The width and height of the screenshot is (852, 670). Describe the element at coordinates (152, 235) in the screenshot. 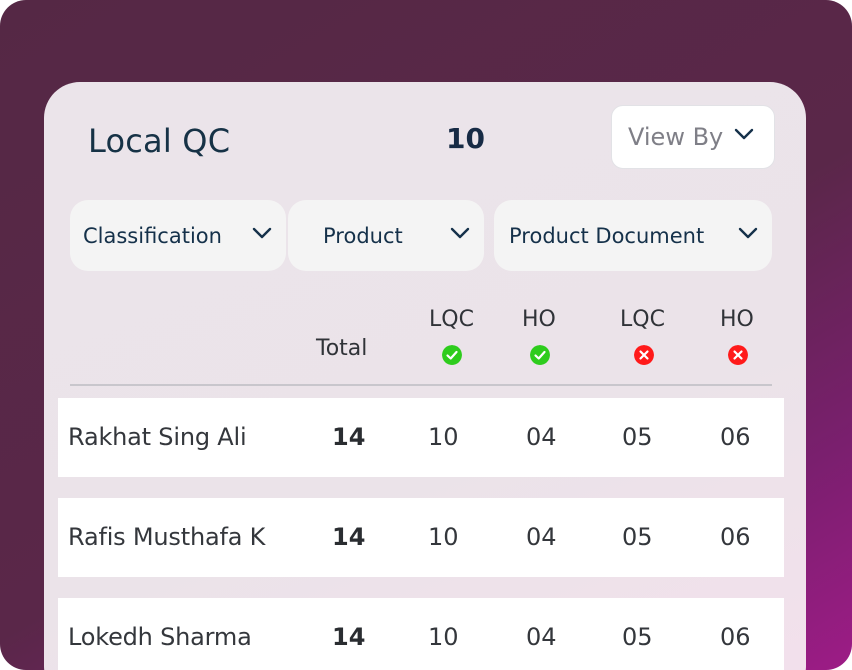

I see `classification-filter-label: Classification` at that location.